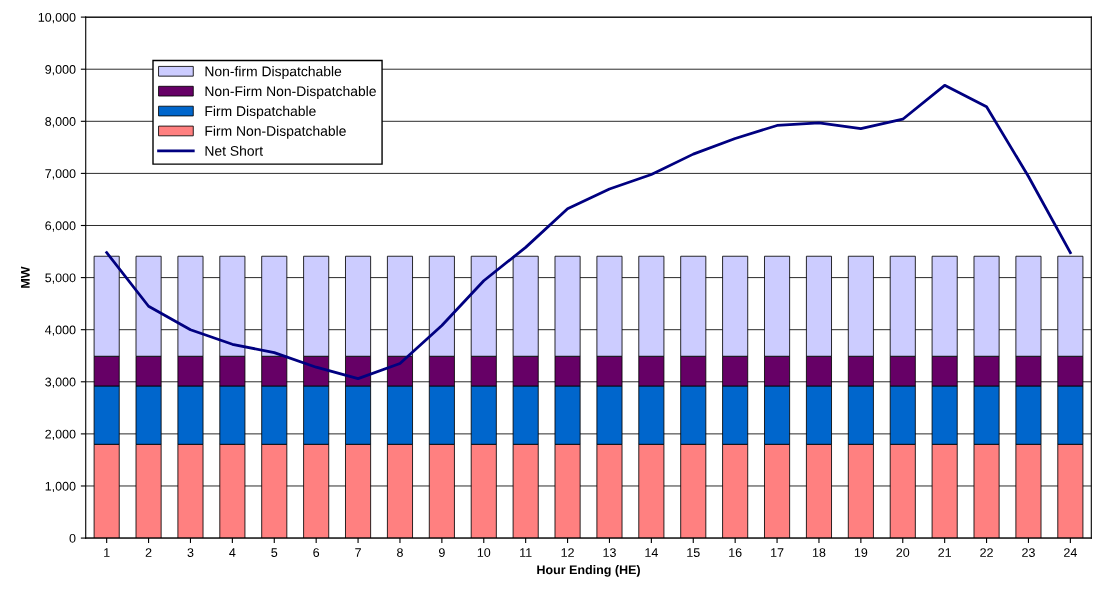 The height and width of the screenshot is (590, 1099). I want to click on y-tick-label: 1,000, so click(60, 487).